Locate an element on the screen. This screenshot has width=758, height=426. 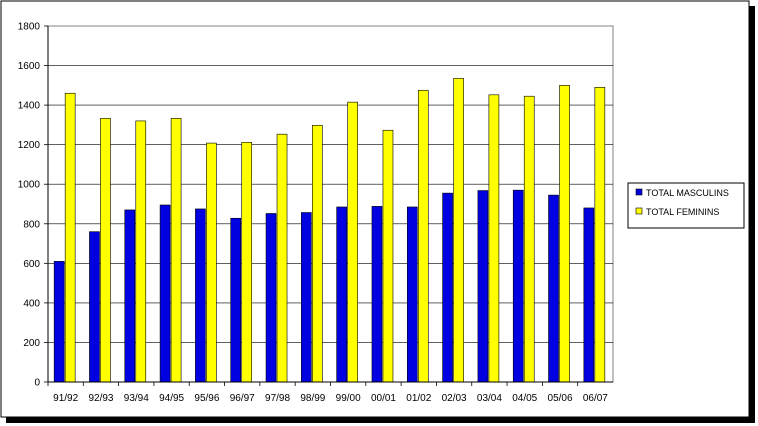
x-tick-label: 02/03 is located at coordinates (454, 398).